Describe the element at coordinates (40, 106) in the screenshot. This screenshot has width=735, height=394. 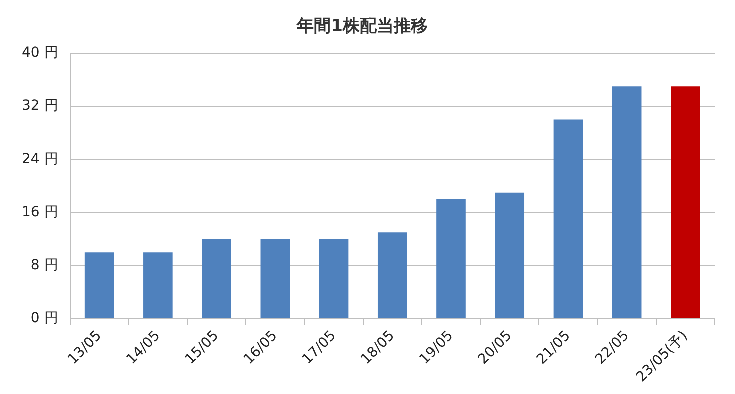
I see `y-tick-label: 32 円` at that location.